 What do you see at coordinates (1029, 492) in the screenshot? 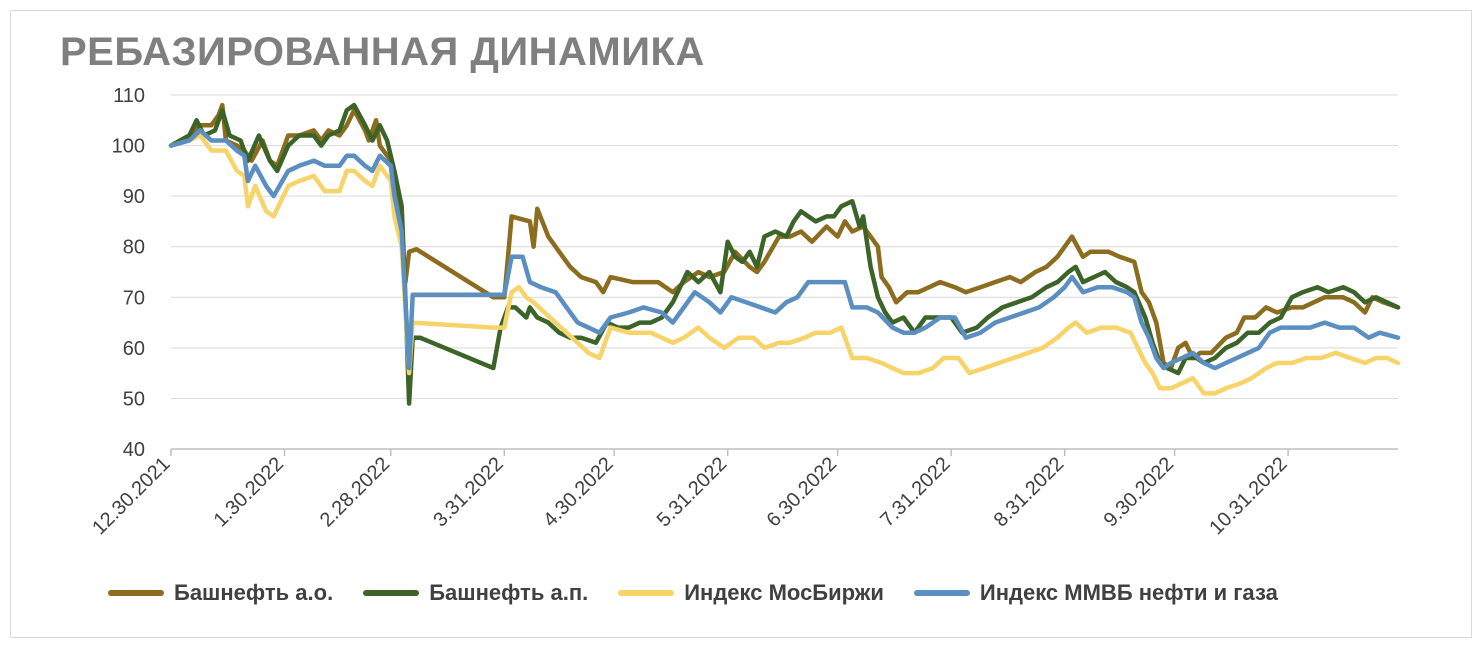
I see `x-tick-label: 8.31.2022` at bounding box center [1029, 492].